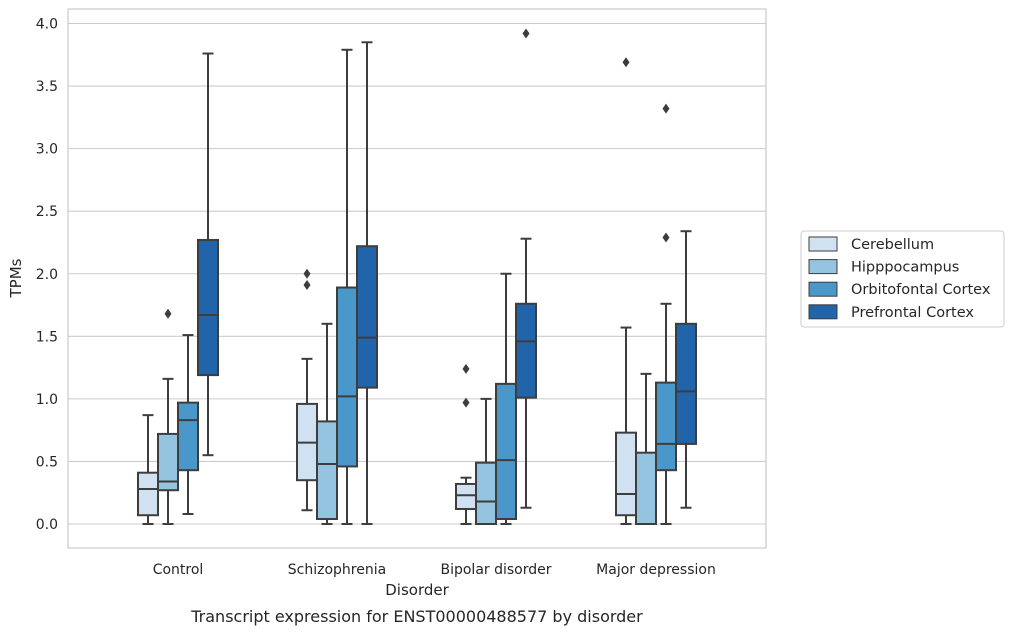  I want to click on legend-entry: Orbitofontal Cortex, so click(899, 289).